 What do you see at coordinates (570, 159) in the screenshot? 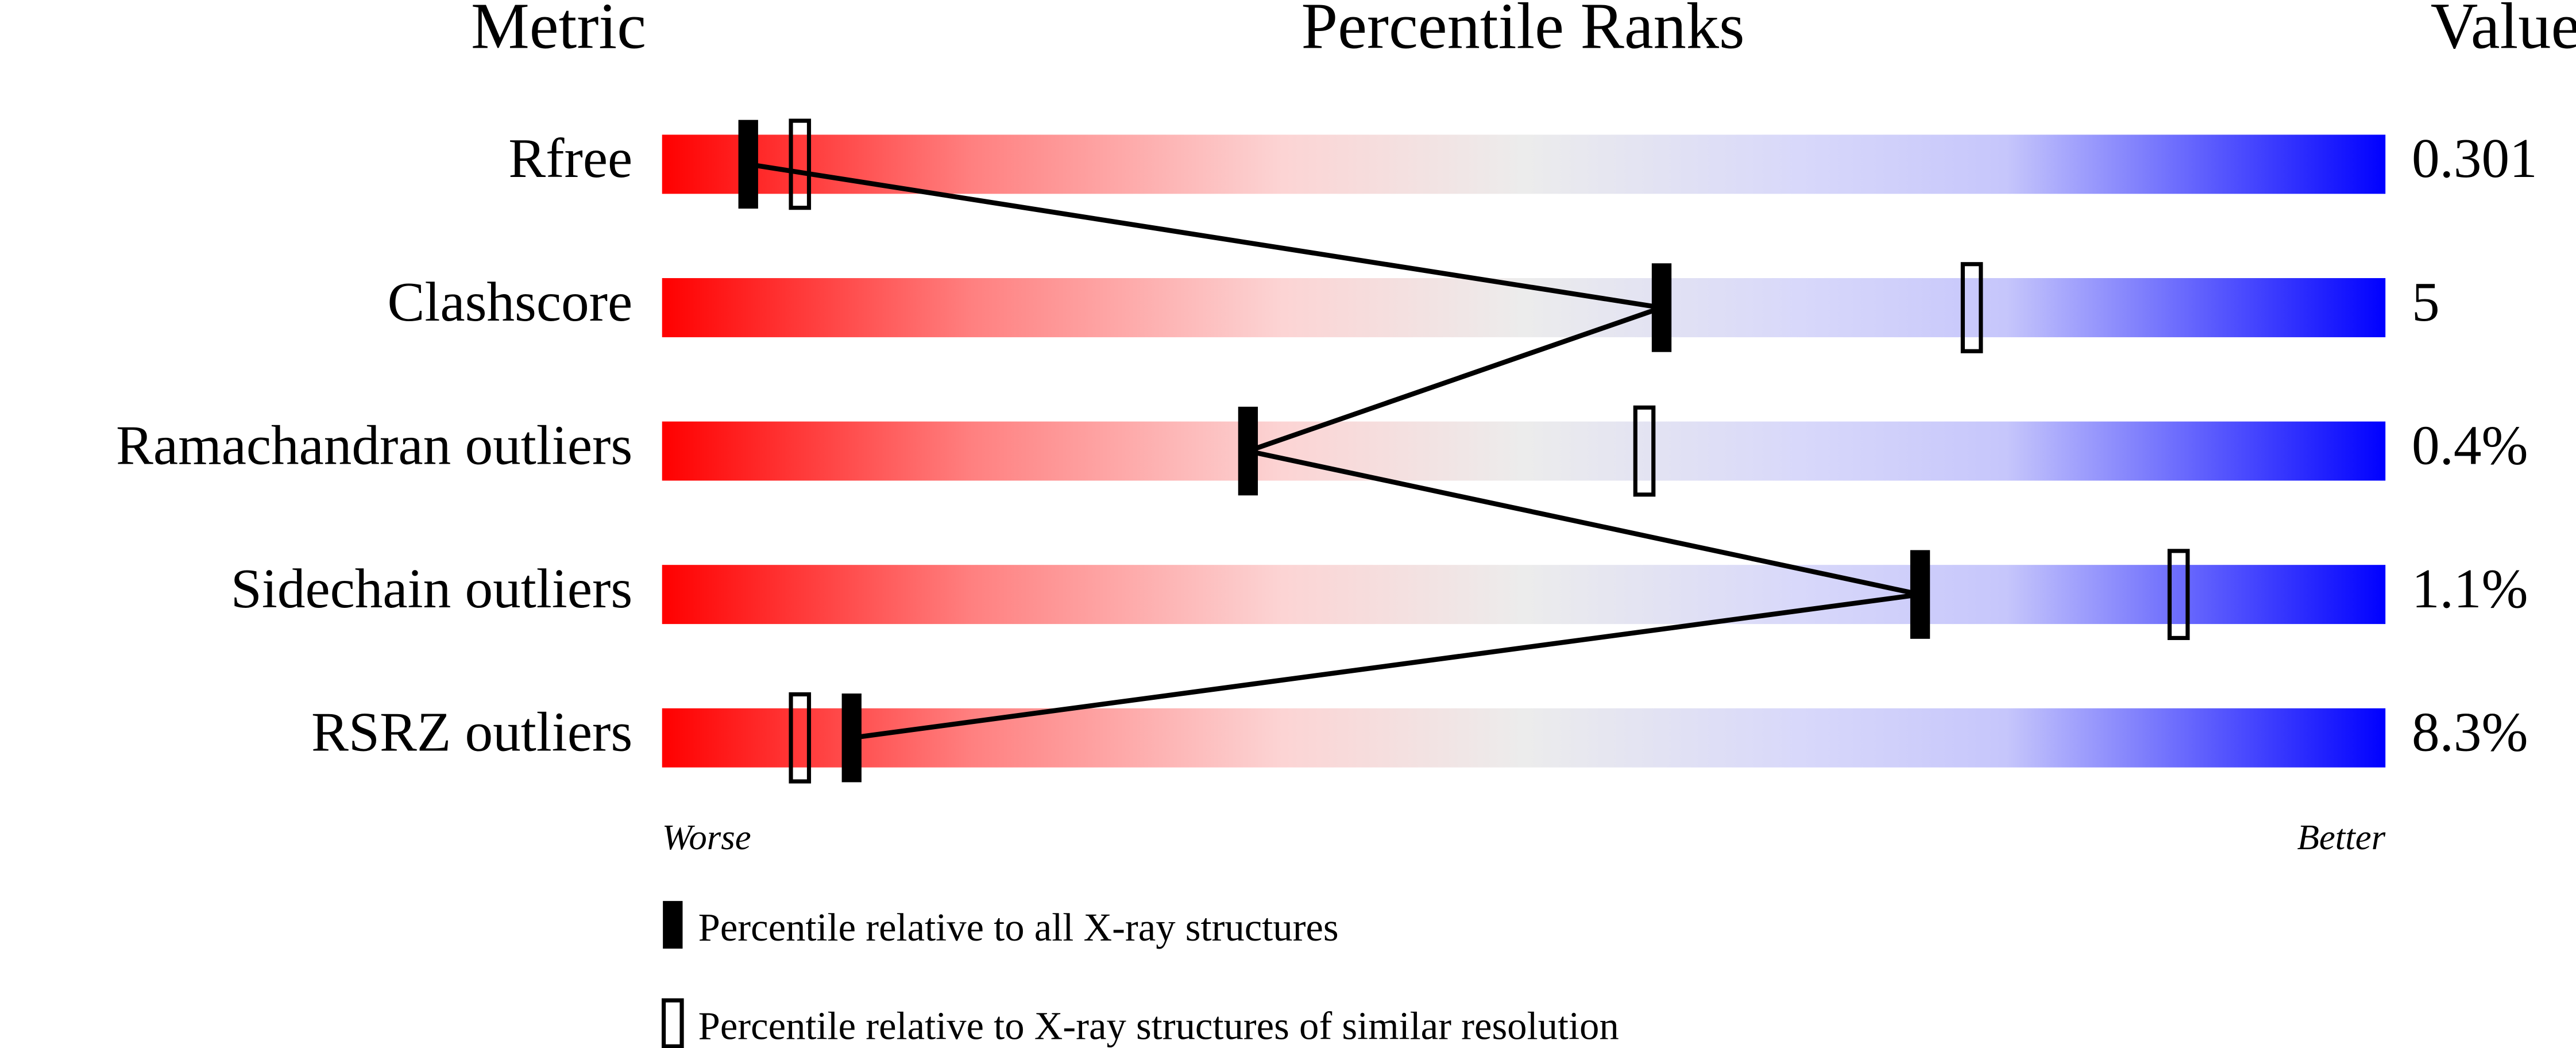
I see `metric-label: Rfree` at bounding box center [570, 159].